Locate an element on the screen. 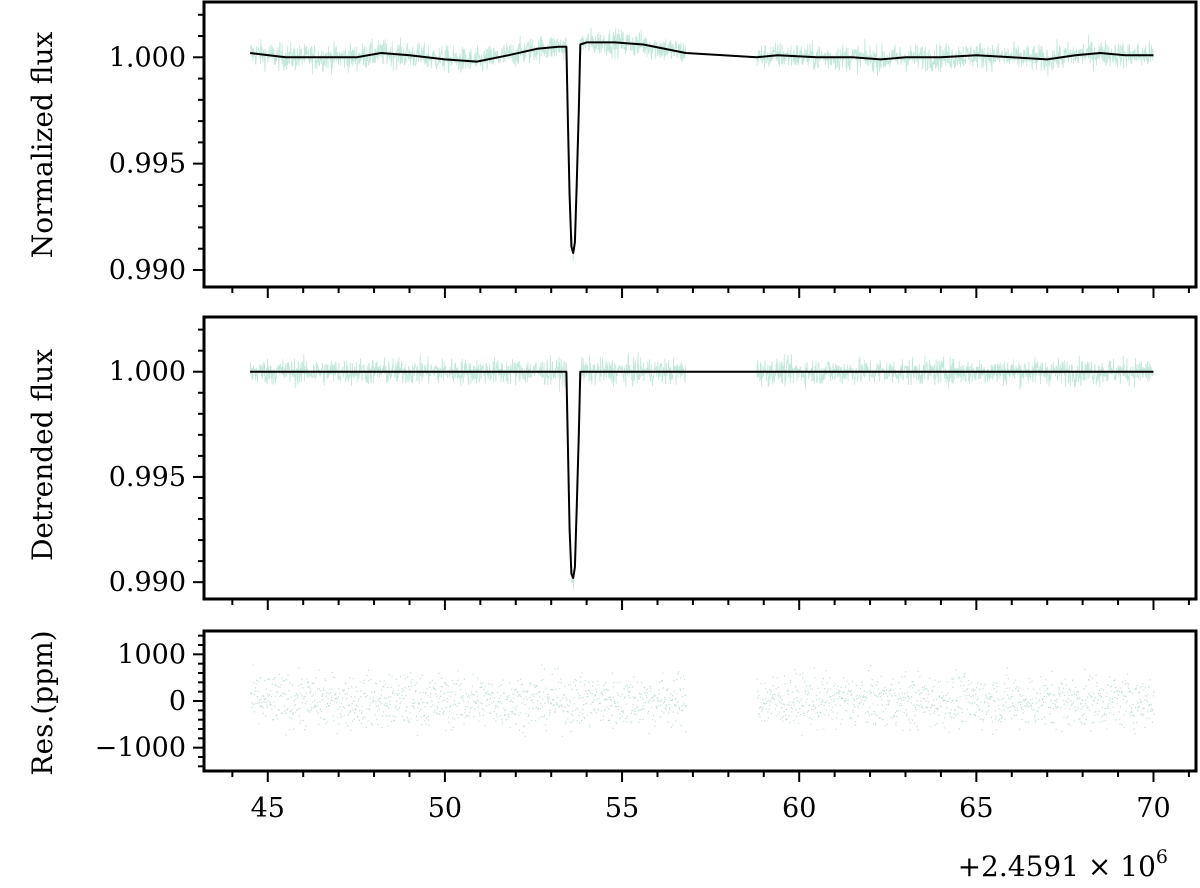  normalized-flux-ylabel: Normalized flux is located at coordinates (42, 145).